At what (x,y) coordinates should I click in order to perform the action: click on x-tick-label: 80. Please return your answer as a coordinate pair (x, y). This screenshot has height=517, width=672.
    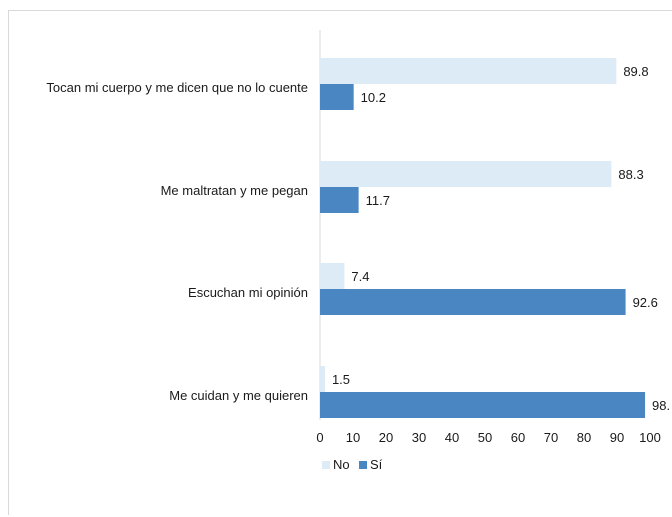
    Looking at the image, I should click on (584, 437).